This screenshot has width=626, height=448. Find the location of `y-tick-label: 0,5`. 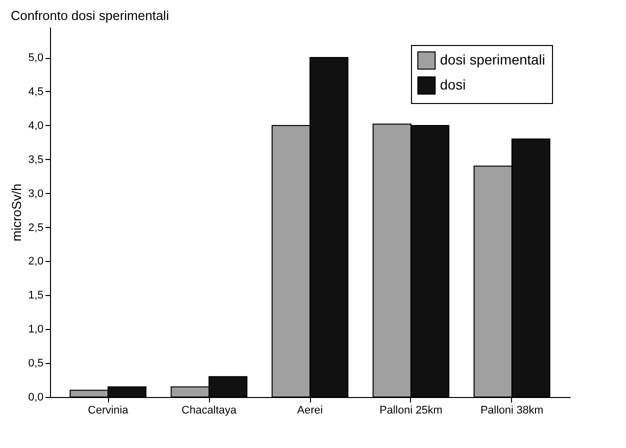

y-tick-label: 0,5 is located at coordinates (36, 364).